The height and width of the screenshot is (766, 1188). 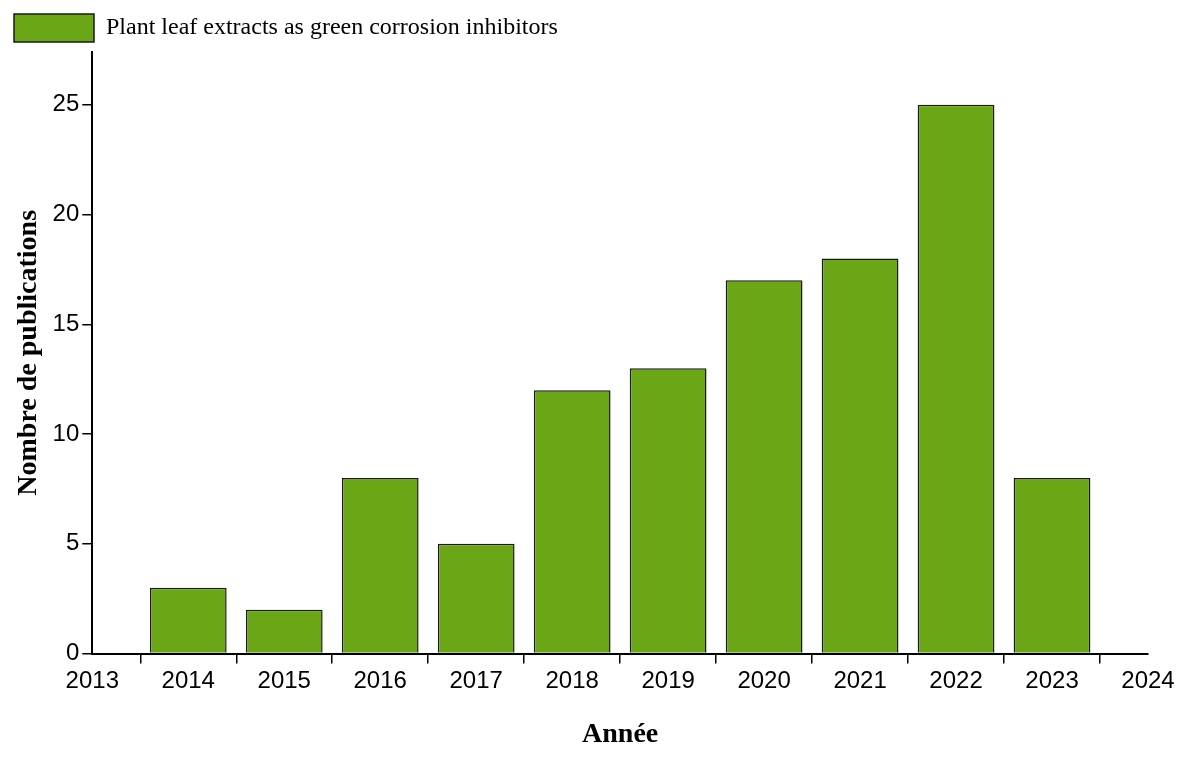 What do you see at coordinates (92, 679) in the screenshot?
I see `x-tick-label: 2013` at bounding box center [92, 679].